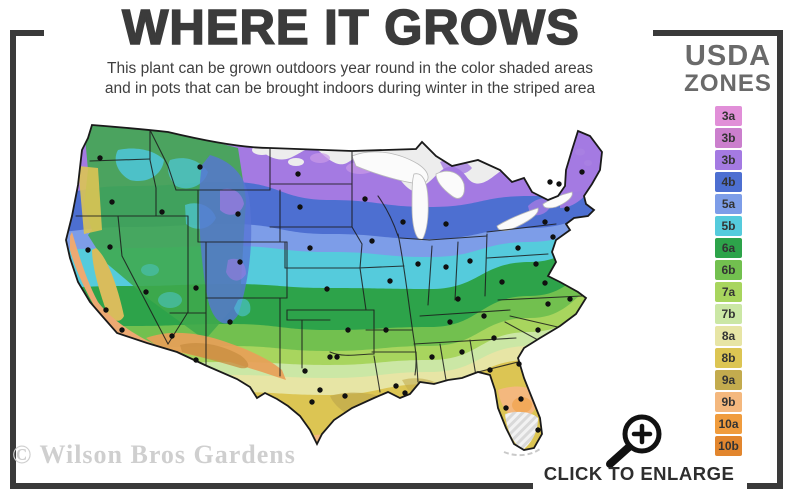  What do you see at coordinates (728, 204) in the screenshot?
I see `zone-swatch-5a: 5a` at bounding box center [728, 204].